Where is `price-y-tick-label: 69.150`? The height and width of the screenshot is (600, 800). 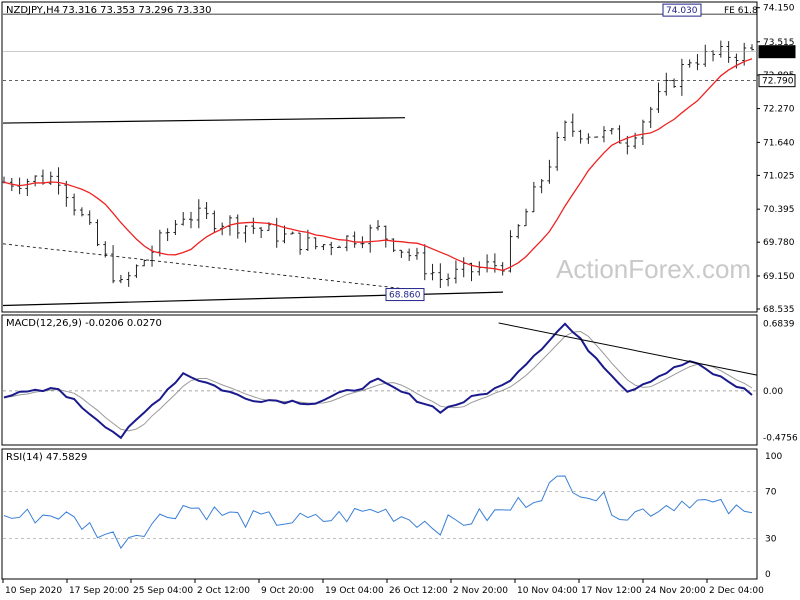
price-y-tick-label: 69.150 is located at coordinates (779, 277).